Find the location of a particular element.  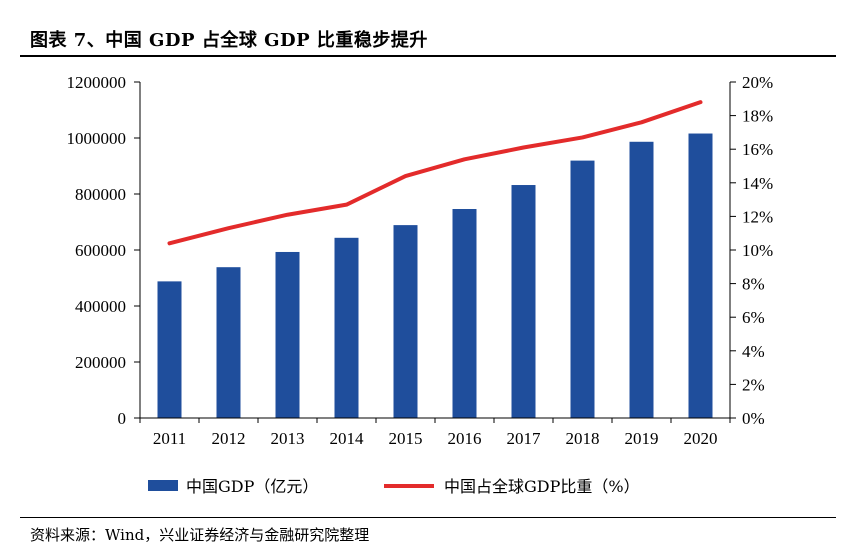

bar-2016 is located at coordinates (464, 313).